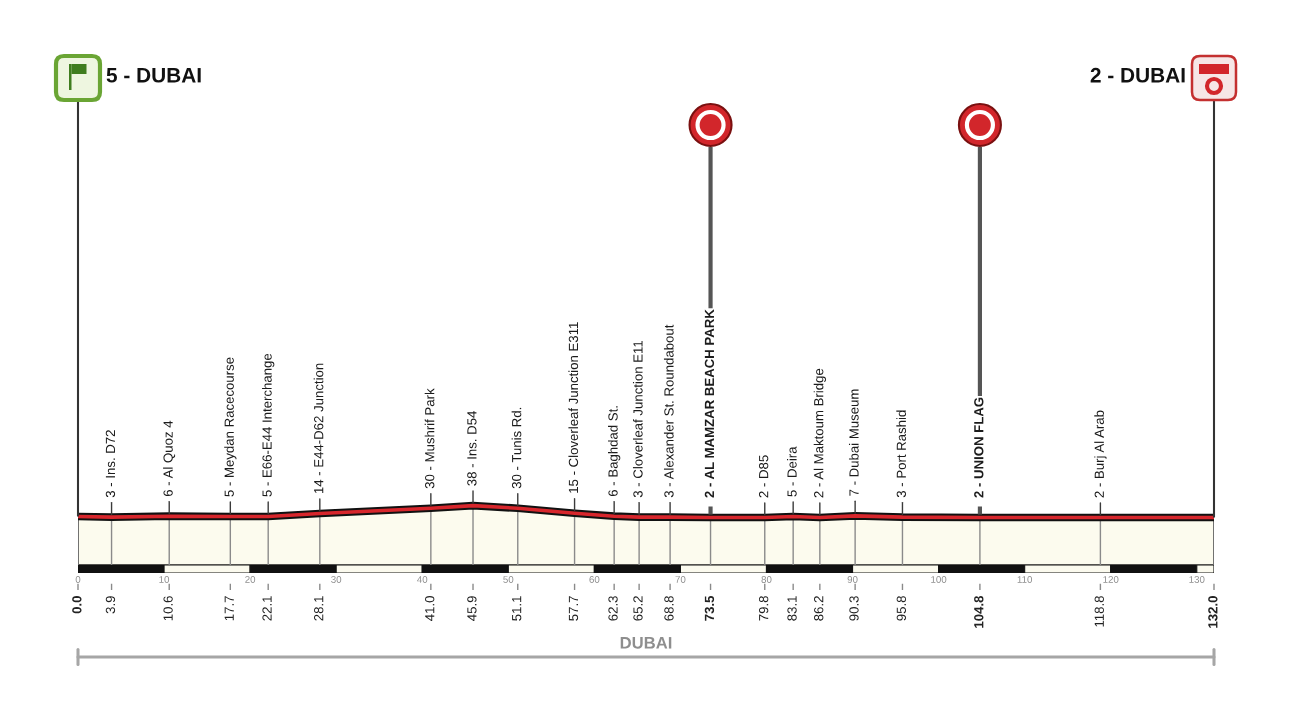 The image size is (1308, 708). What do you see at coordinates (668, 411) in the screenshot?
I see `data-label: 3 - Alexander St. Roundabout` at bounding box center [668, 411].